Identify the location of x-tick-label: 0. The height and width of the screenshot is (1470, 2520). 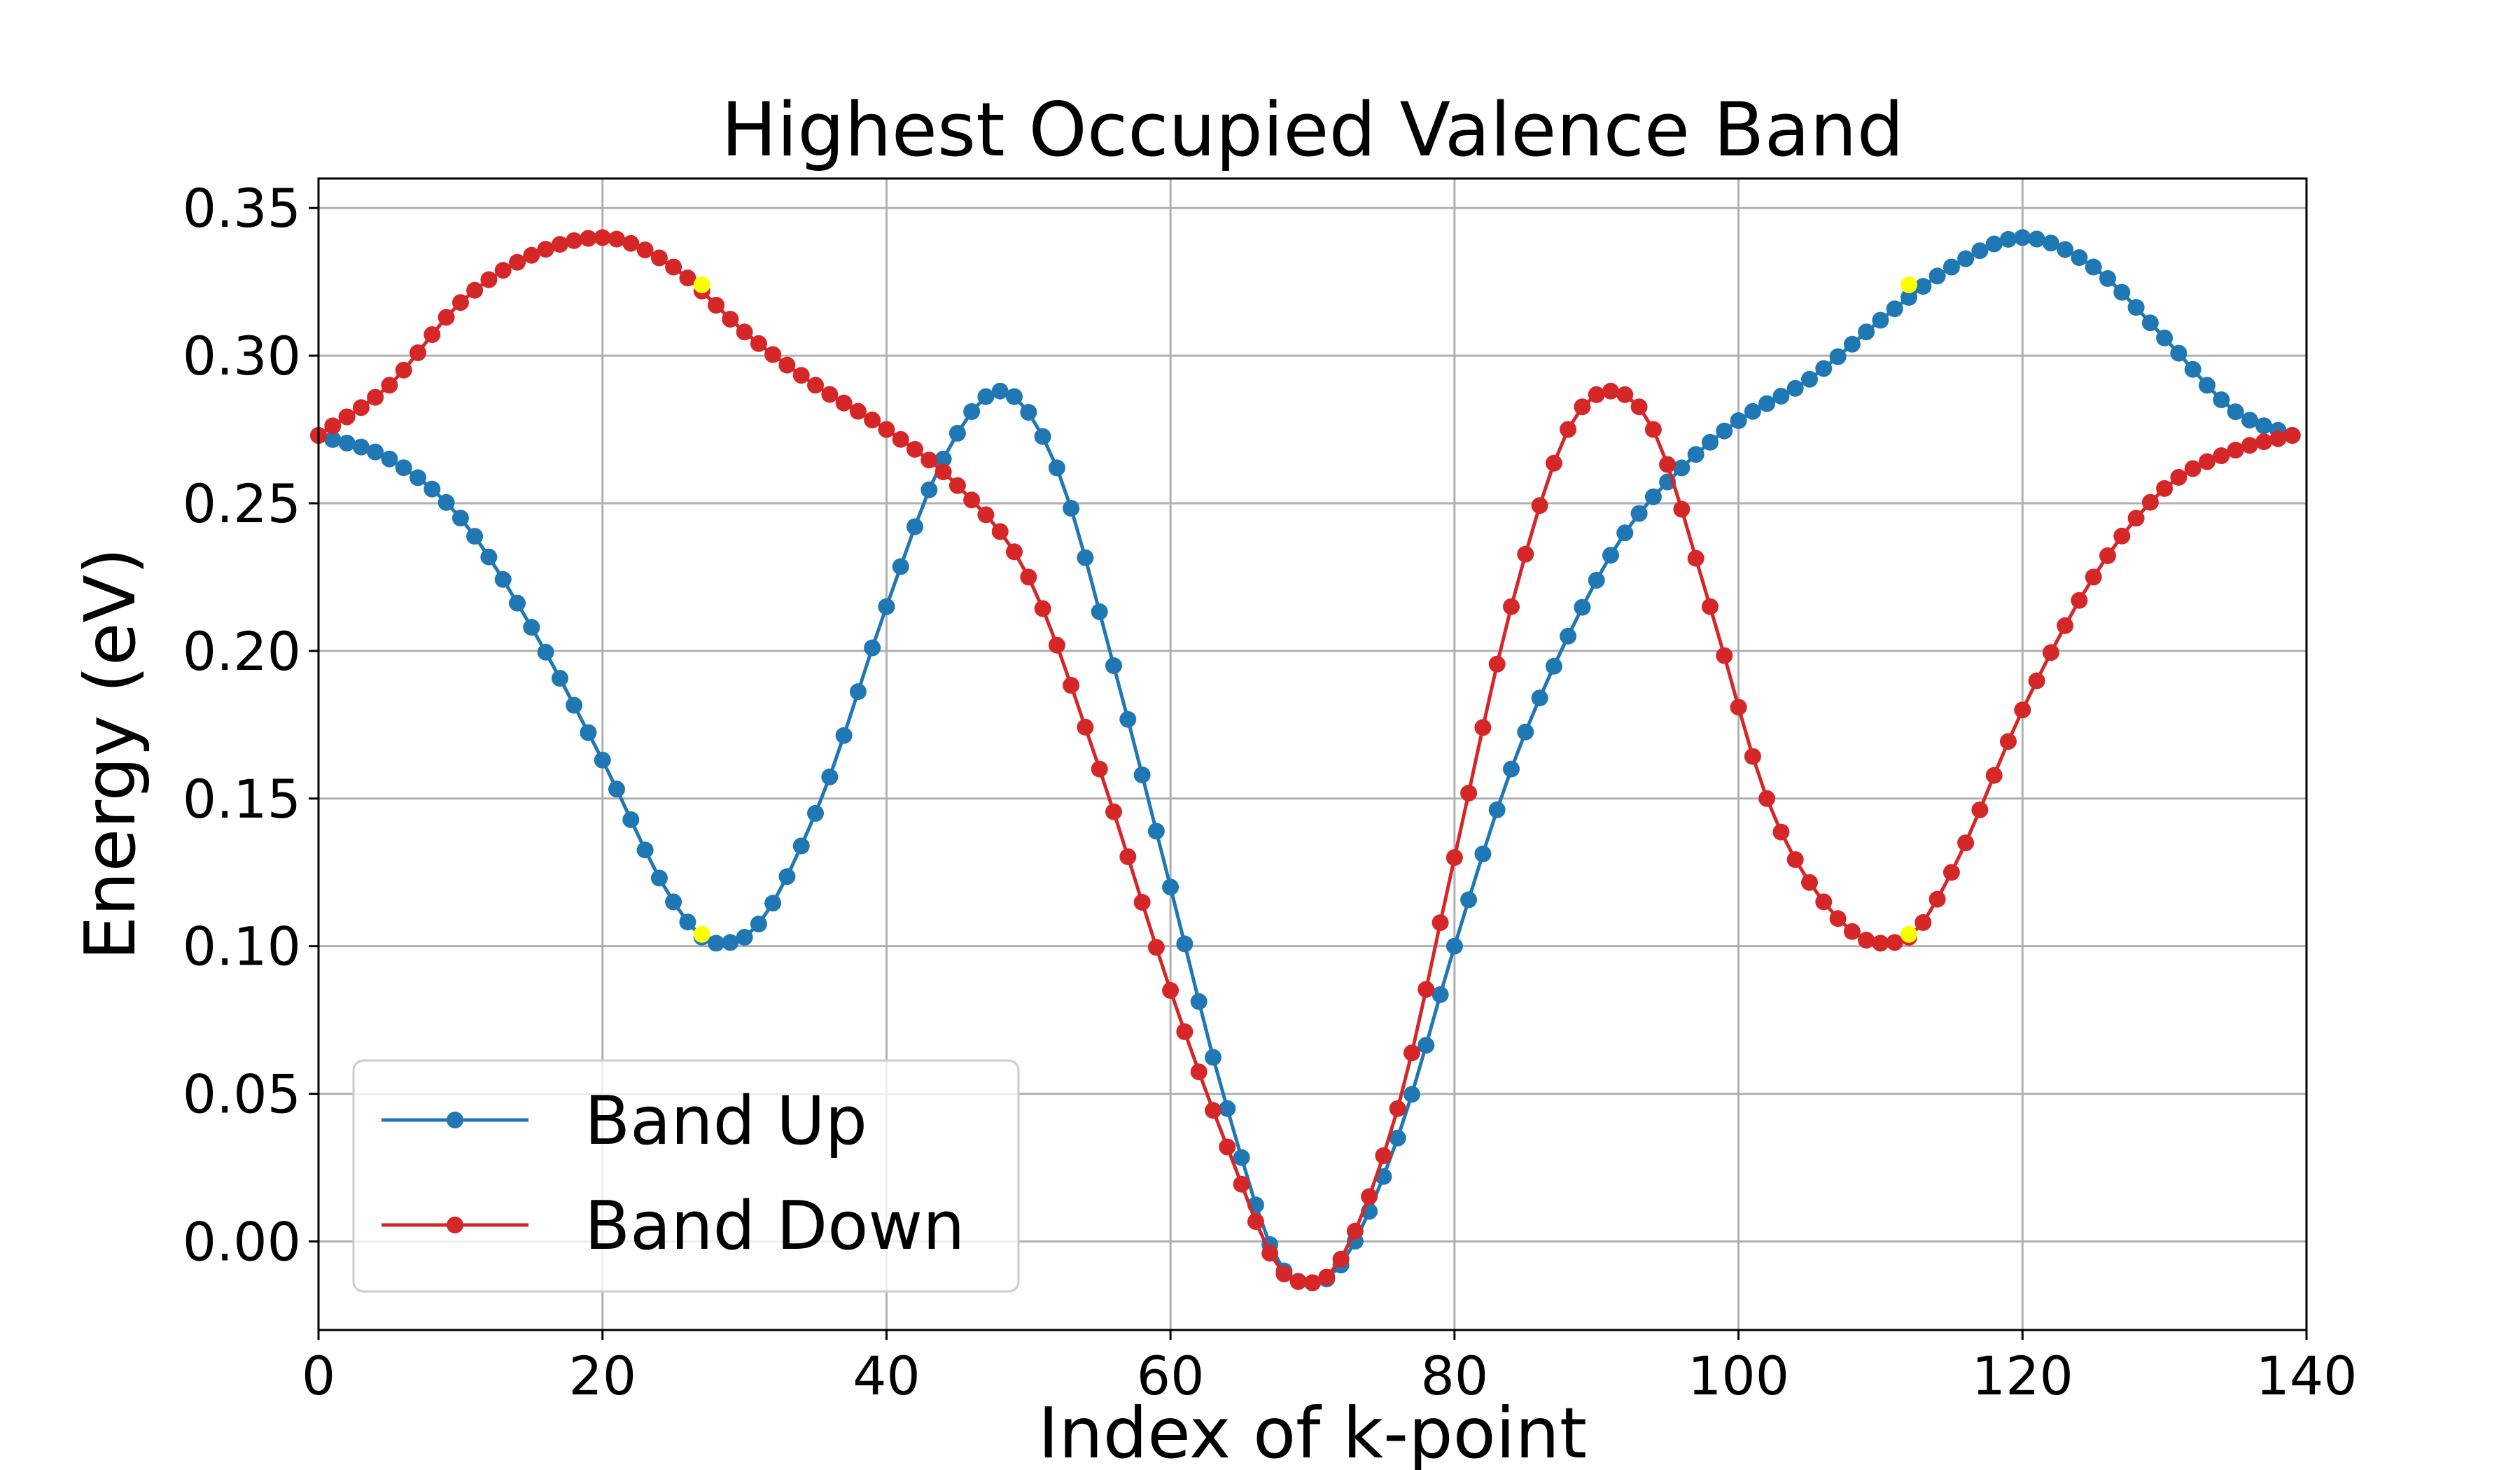
(318, 1376).